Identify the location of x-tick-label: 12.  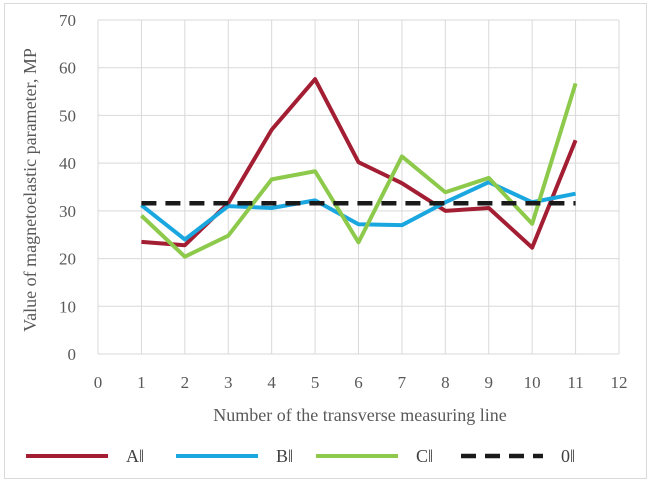
(619, 382).